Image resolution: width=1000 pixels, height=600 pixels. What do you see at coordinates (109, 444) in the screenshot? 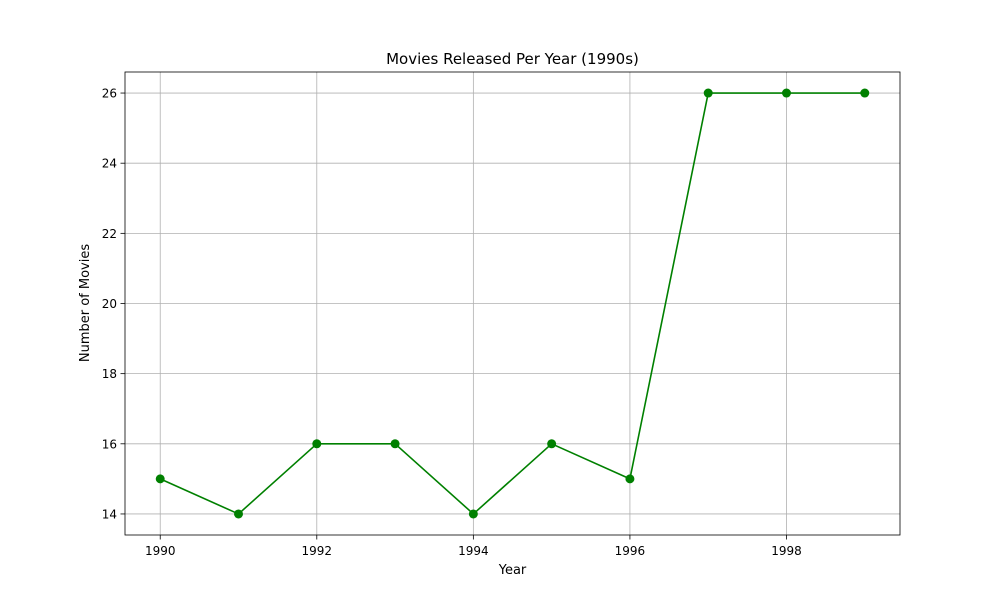
I see `y-tick-label: 16` at bounding box center [109, 444].